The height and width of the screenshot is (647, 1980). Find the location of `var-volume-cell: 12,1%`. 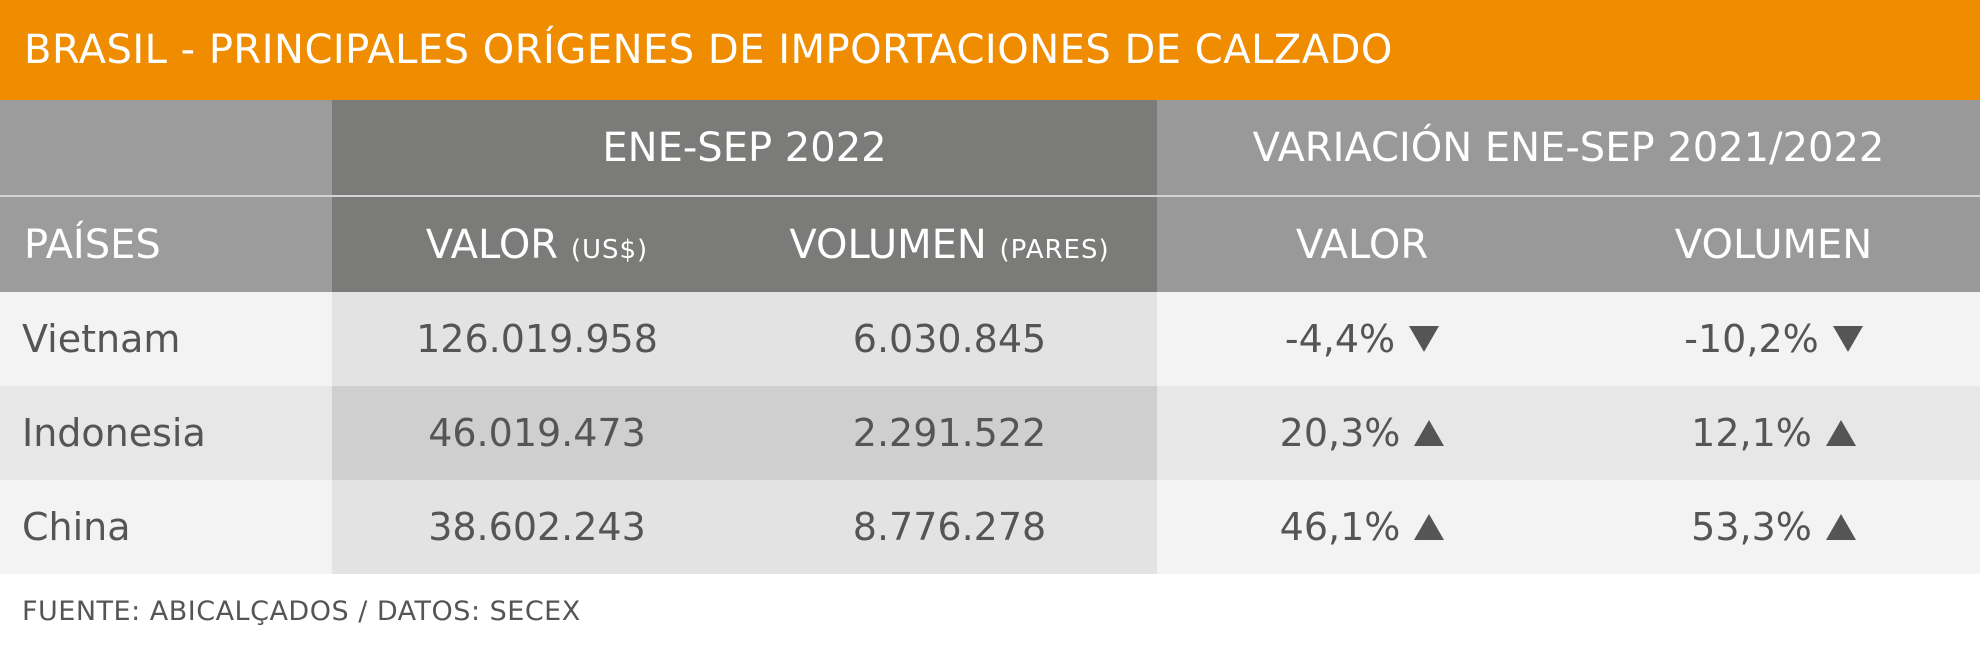

var-volume-cell: 12,1% is located at coordinates (1773, 433).